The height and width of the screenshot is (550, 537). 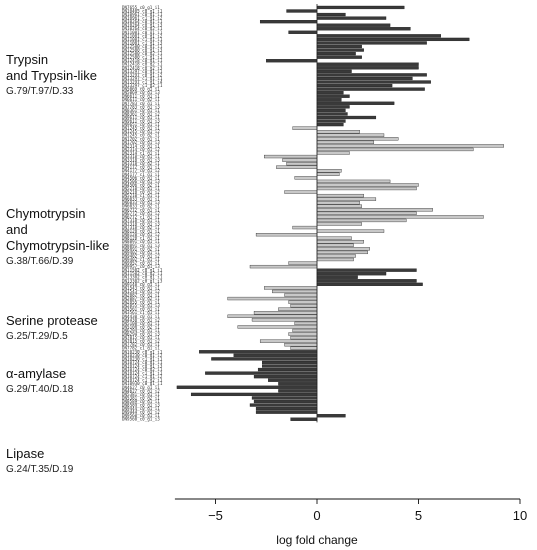 What do you see at coordinates (141, 238) in the screenshot?
I see `row-label: DN8120_c1_g1_i1` at bounding box center [141, 238].